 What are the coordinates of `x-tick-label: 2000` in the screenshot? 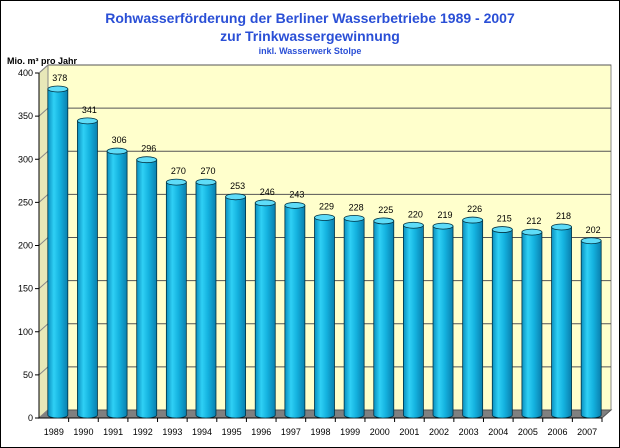 It's located at (380, 432).